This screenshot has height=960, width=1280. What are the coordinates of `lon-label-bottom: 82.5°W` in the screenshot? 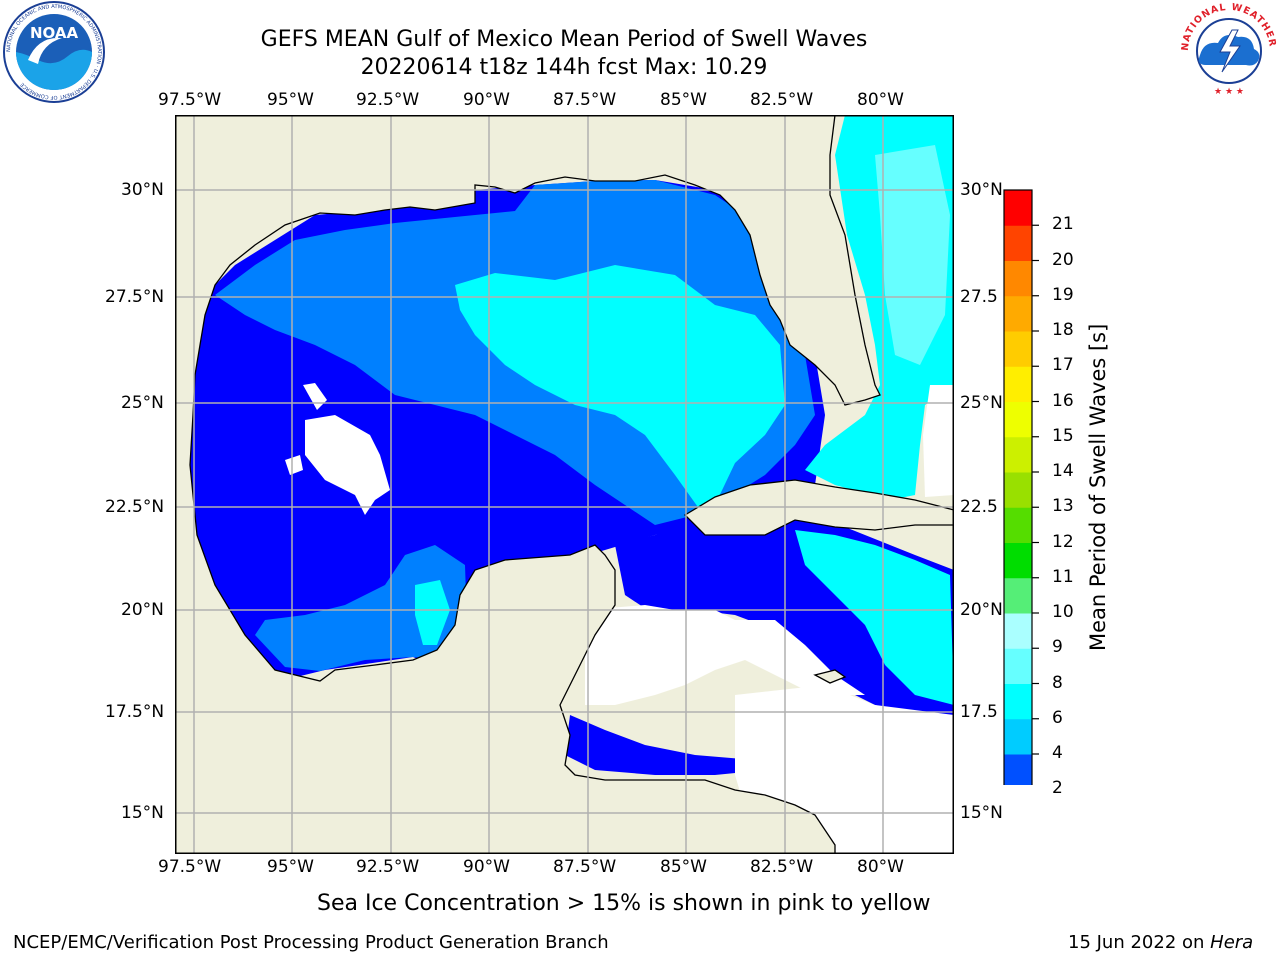 It's located at (782, 867).